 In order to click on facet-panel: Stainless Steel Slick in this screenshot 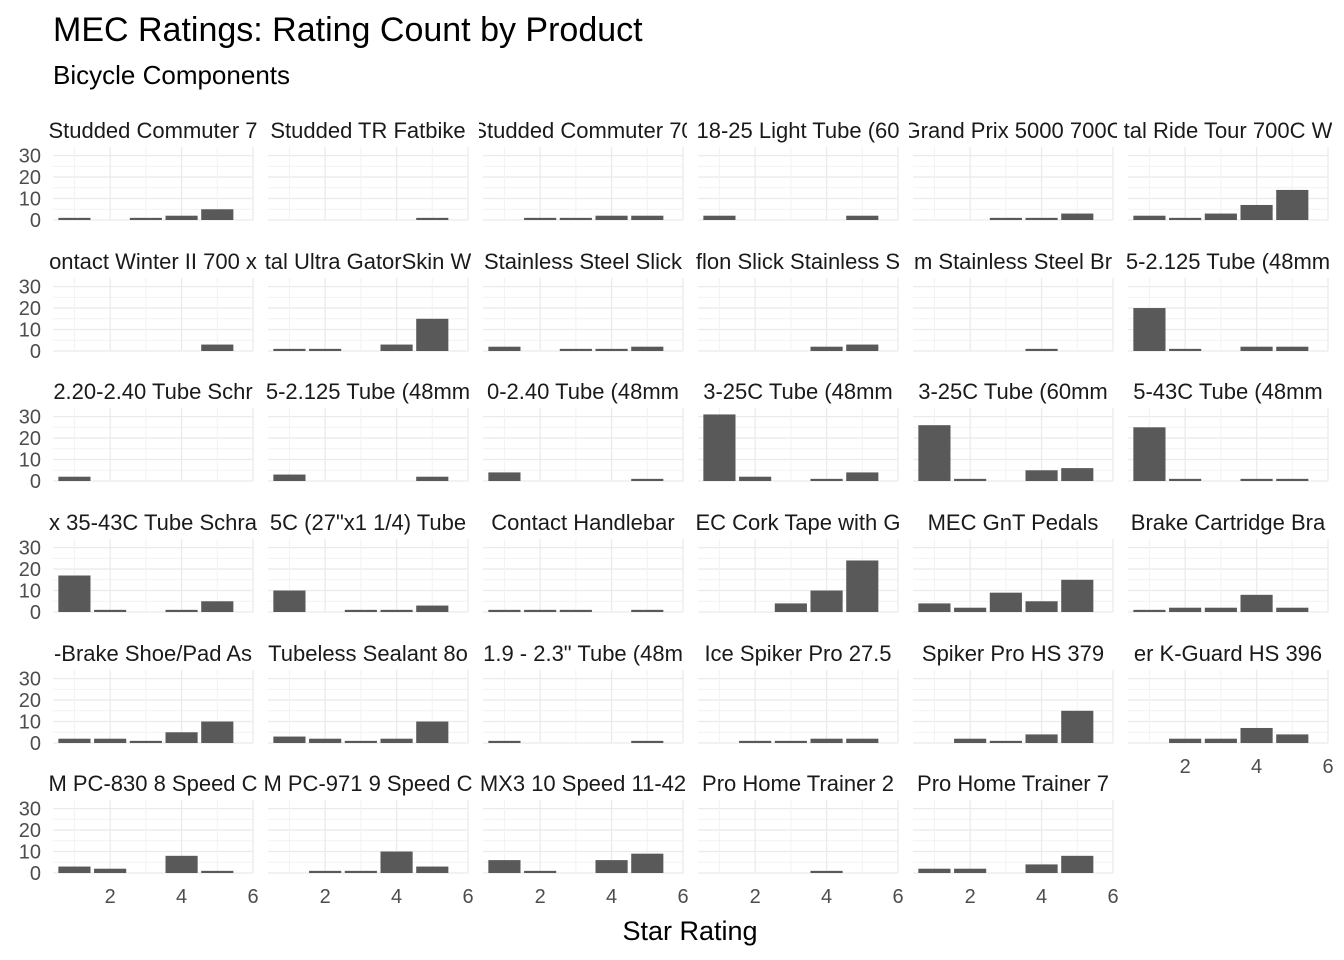, I will do `click(583, 300)`.